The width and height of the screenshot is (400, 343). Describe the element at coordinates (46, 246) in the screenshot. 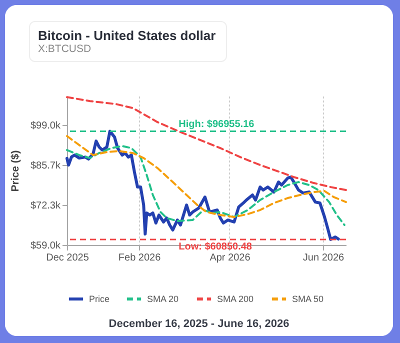

I see `y-tick-label: $59.0k` at that location.